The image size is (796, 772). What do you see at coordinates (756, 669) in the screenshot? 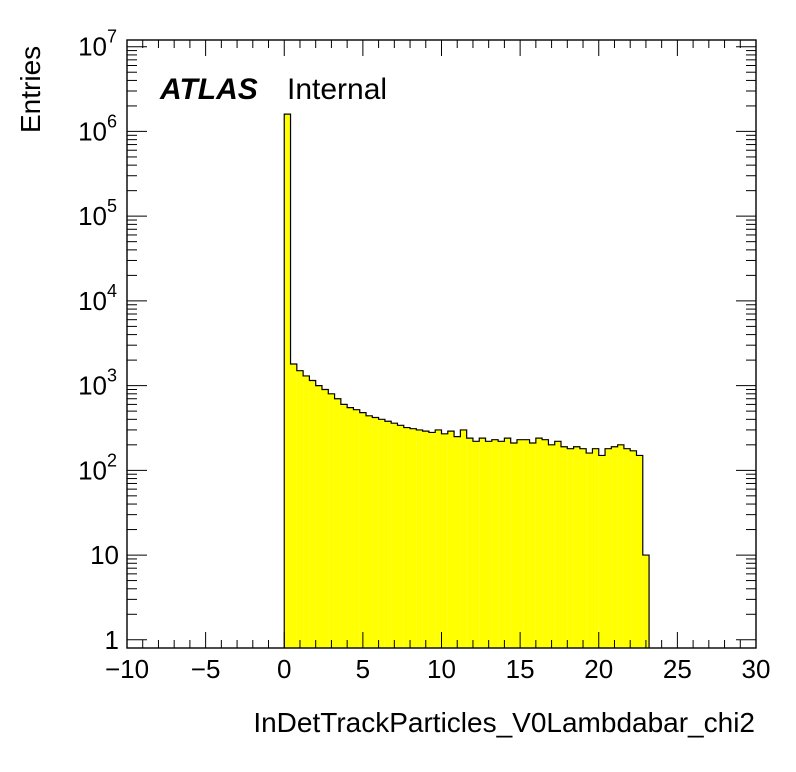
I see `x-tick-label: 30` at bounding box center [756, 669].